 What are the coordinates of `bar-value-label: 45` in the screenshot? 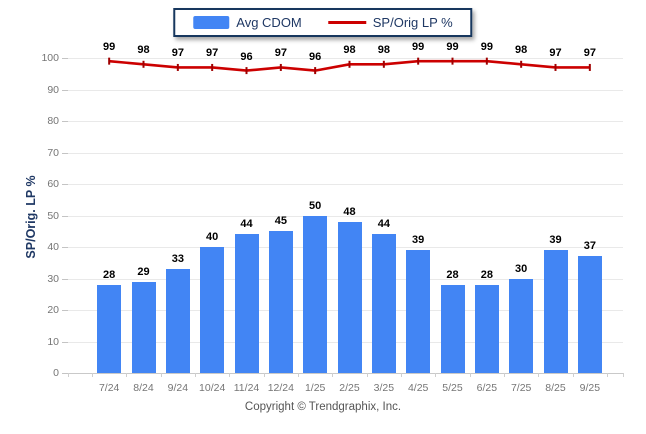 It's located at (280, 221).